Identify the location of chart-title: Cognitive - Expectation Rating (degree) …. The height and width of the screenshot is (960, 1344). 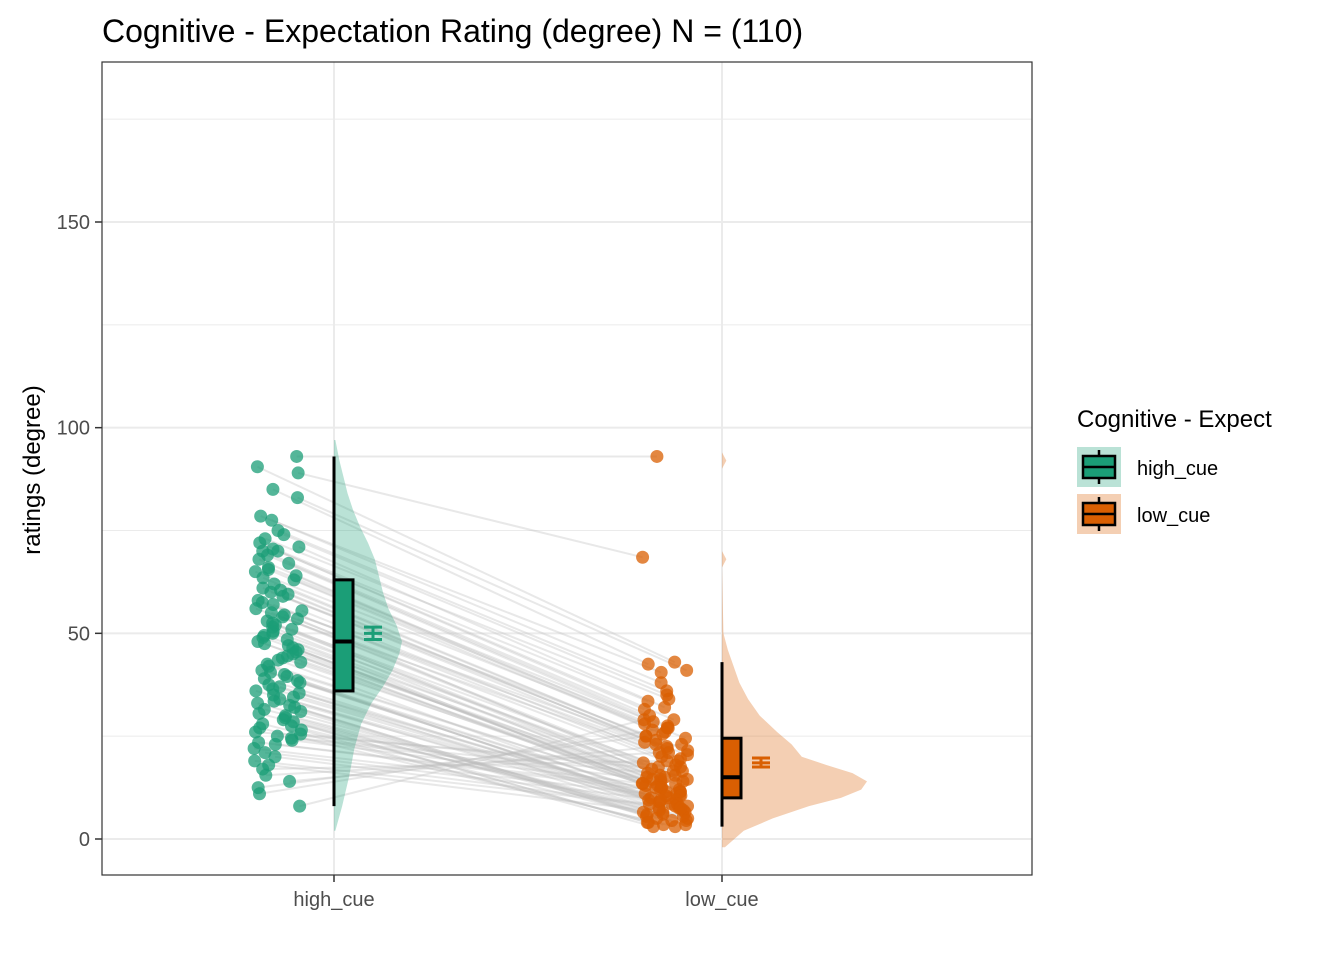
(452, 31).